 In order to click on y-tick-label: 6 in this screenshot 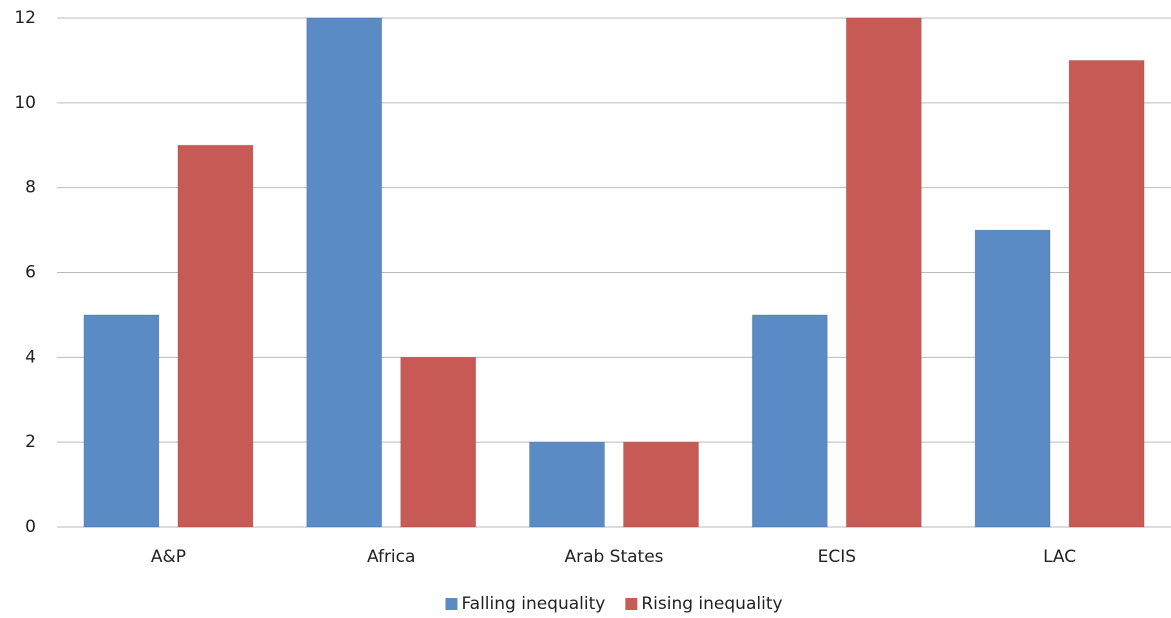, I will do `click(30, 273)`.